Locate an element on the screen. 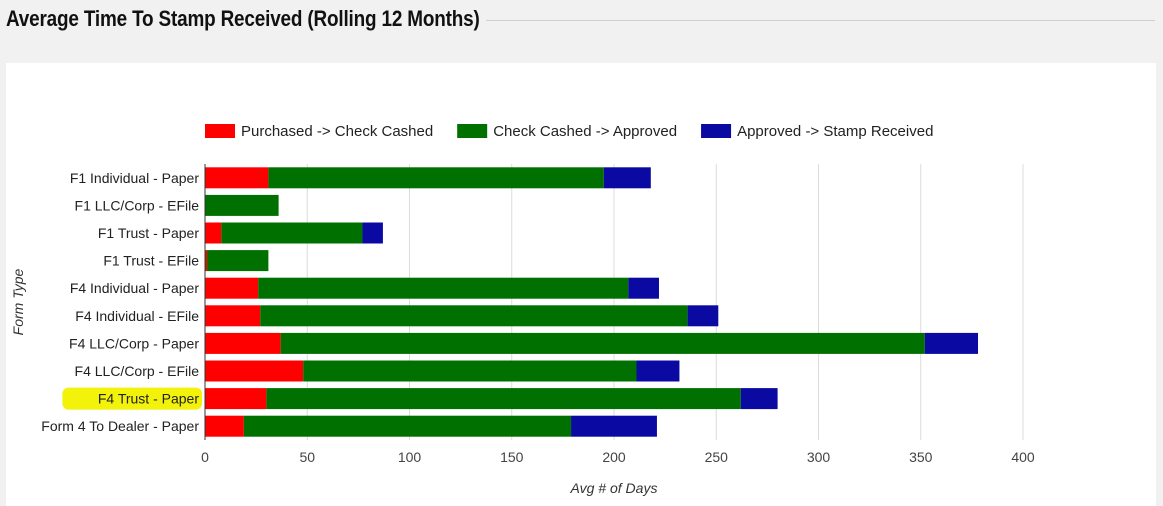 The image size is (1163, 506). category-highlight-marker is located at coordinates (132, 398).